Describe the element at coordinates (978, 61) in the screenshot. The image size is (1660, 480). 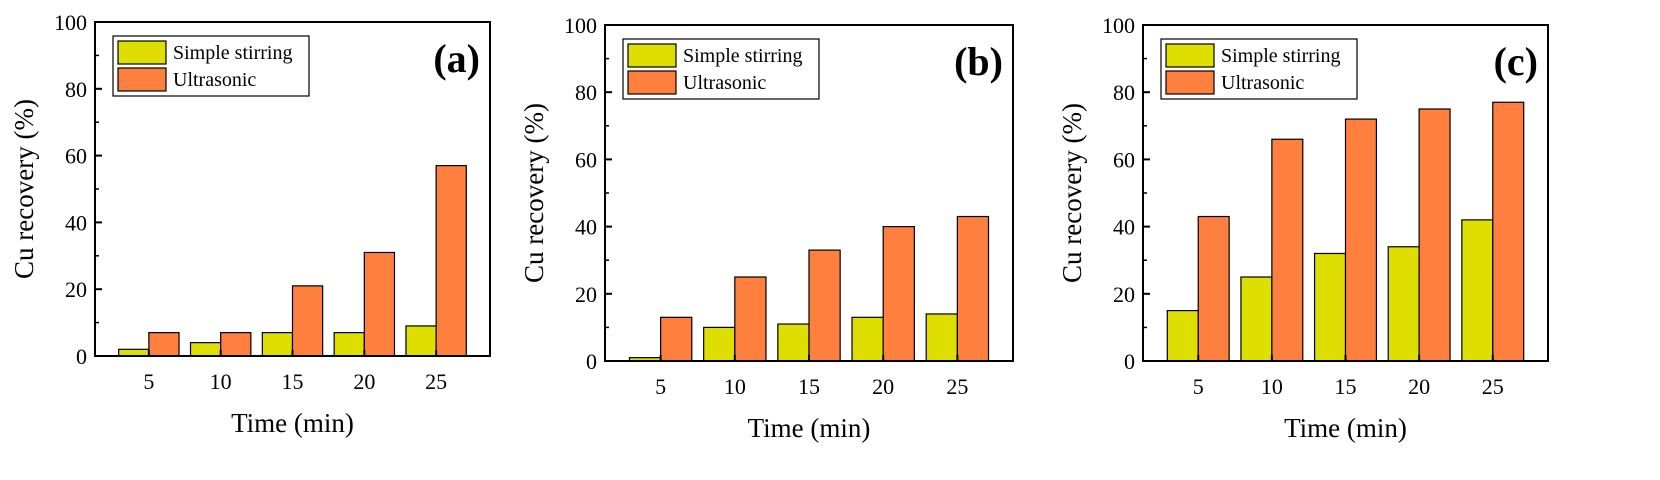
I see `panel-label: (b)` at that location.